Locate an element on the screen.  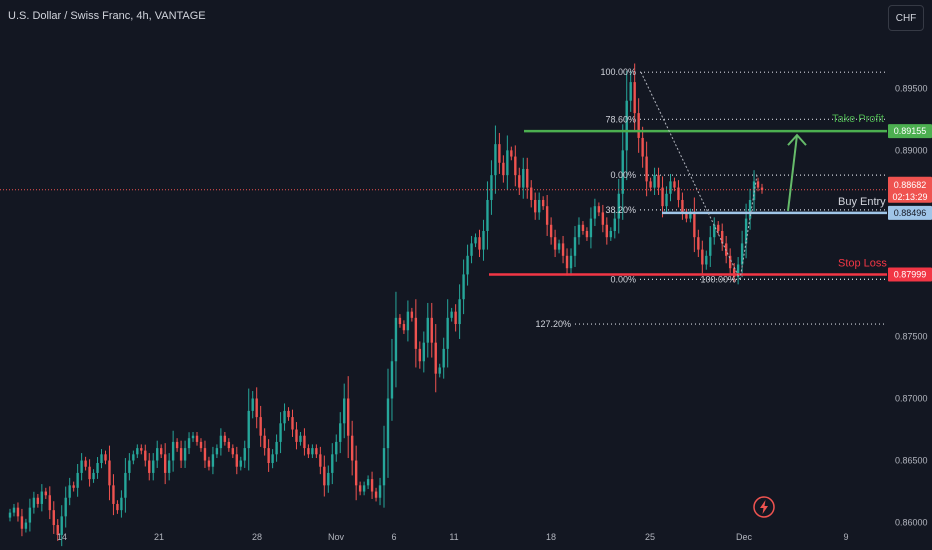
x-tick-label: 11 is located at coordinates (453, 537).